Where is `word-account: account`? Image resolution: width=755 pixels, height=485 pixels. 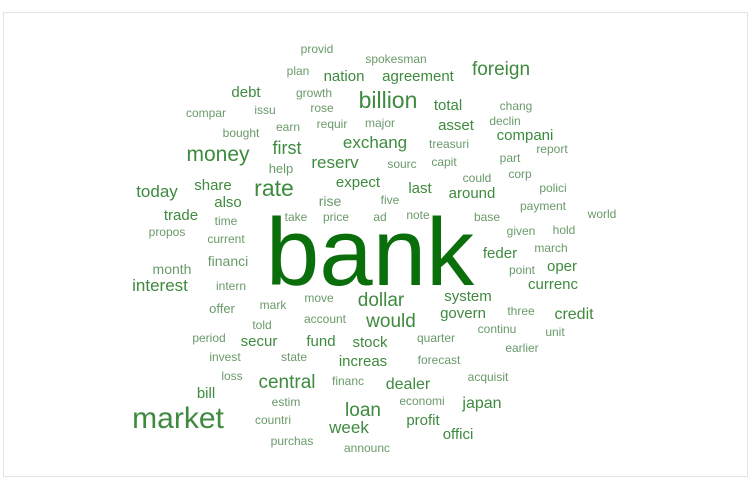
word-account: account is located at coordinates (325, 319).